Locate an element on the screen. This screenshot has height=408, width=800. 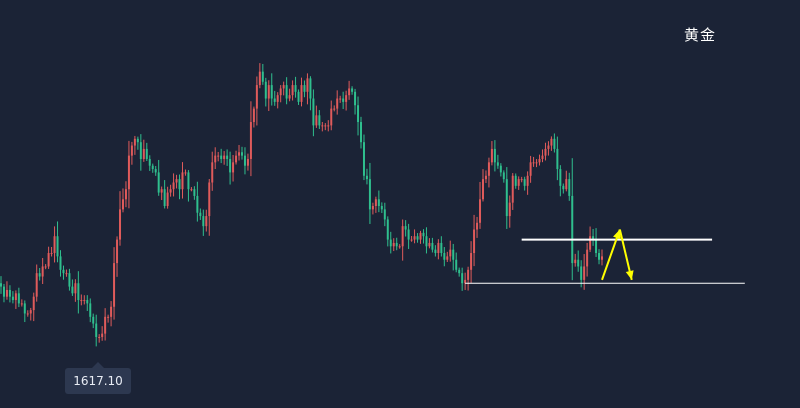
arrow-head is located at coordinates (617, 234).